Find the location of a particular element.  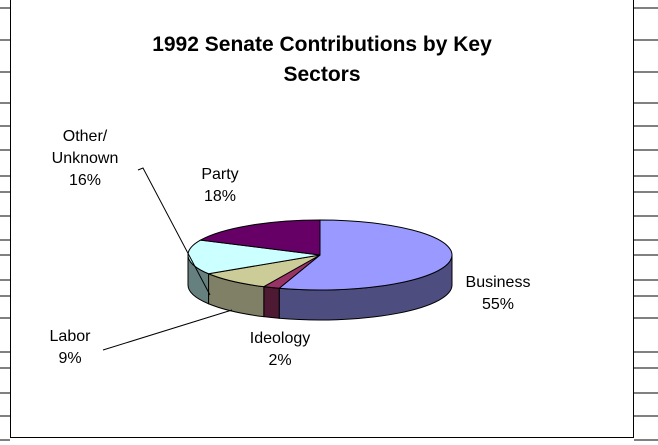

leader-line-labor is located at coordinates (167, 330).